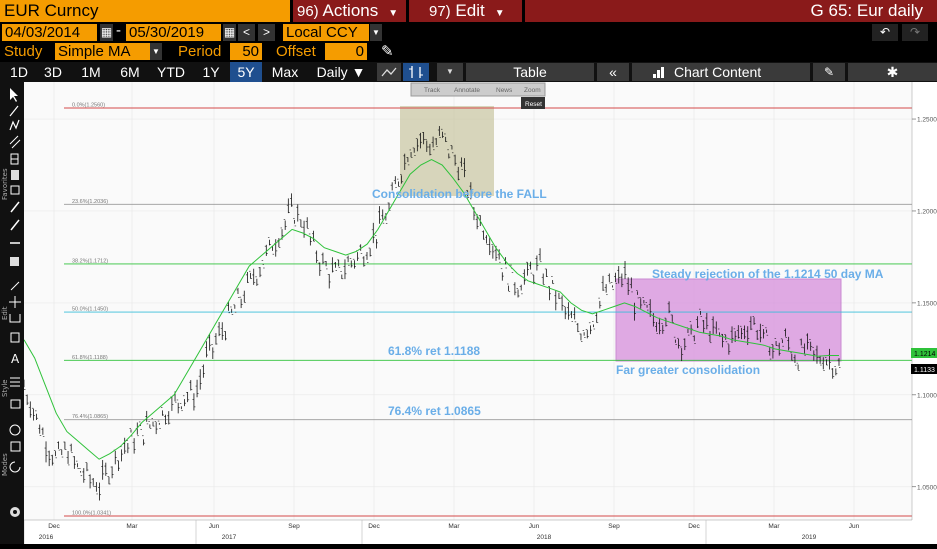 This screenshot has height=549, width=937. What do you see at coordinates (90, 358) in the screenshot?
I see `fib-label: 61.8%(1.1188)` at bounding box center [90, 358].